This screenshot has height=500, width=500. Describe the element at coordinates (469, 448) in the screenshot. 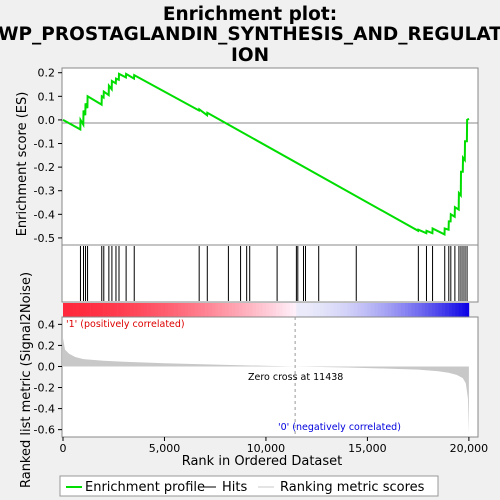

I see `x-tick-label: 20,000` at that location.